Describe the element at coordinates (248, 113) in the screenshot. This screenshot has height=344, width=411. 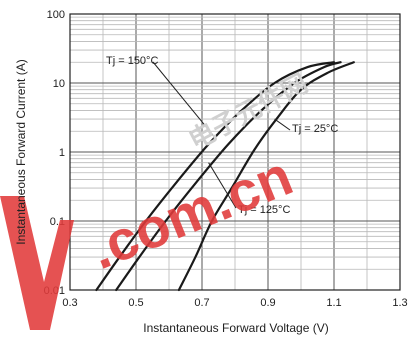
I see `watermark-cn-text: 电子元件网` at that location.